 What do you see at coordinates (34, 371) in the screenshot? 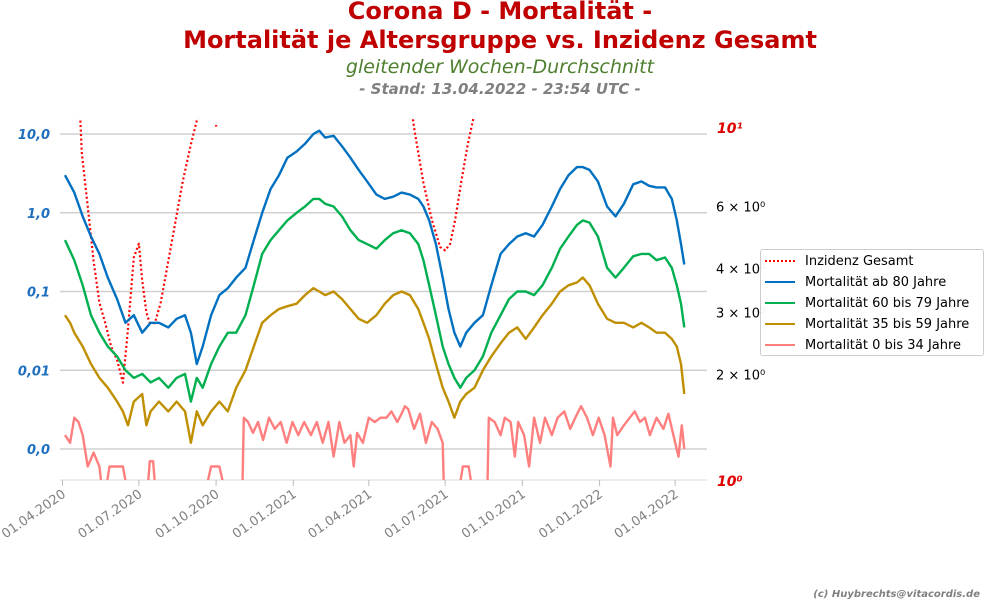
I see `y-left-tick-label: 0,01` at bounding box center [34, 371].